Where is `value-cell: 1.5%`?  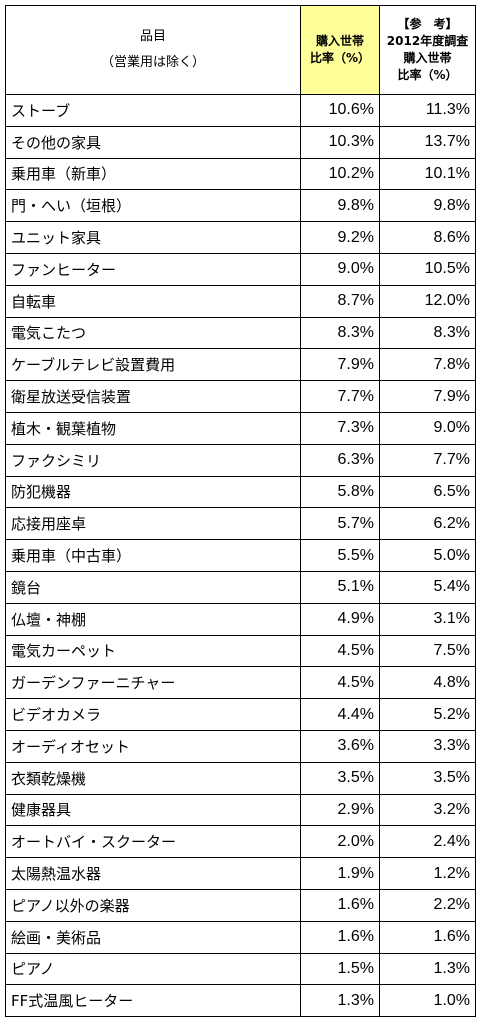 value-cell: 1.5% is located at coordinates (340, 969).